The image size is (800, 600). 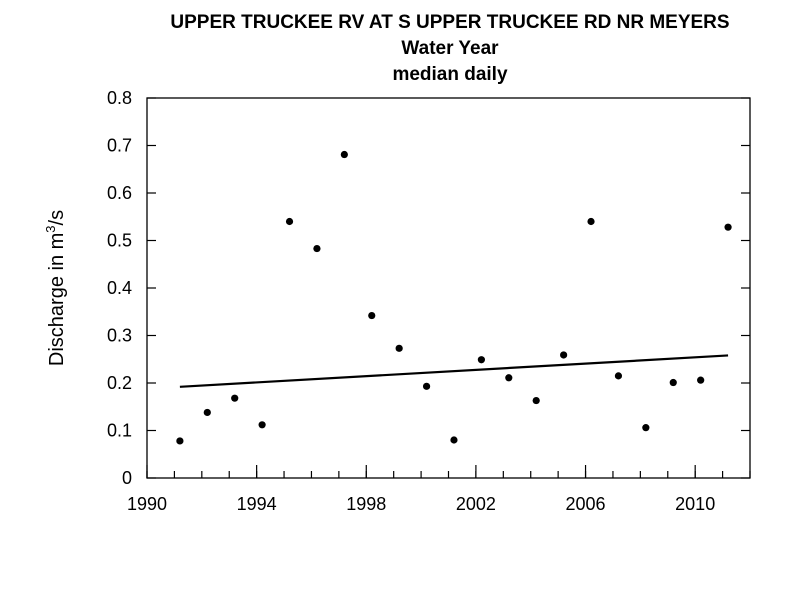 I want to click on y-tick-label: 0.3, so click(x=119, y=336).